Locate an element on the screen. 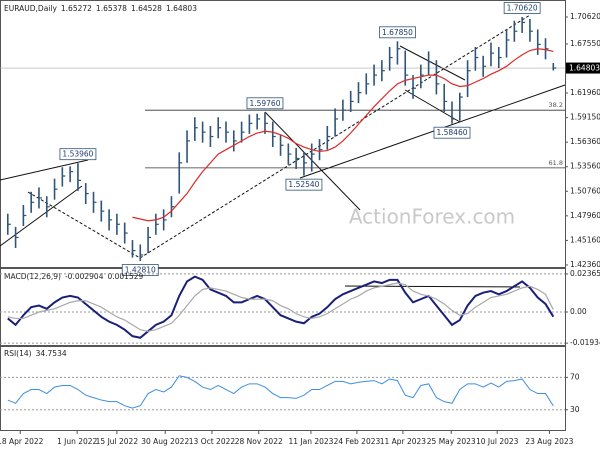 This screenshot has width=600, height=450. x-tick-label: 18 Apr 2022 is located at coordinates (22, 441).